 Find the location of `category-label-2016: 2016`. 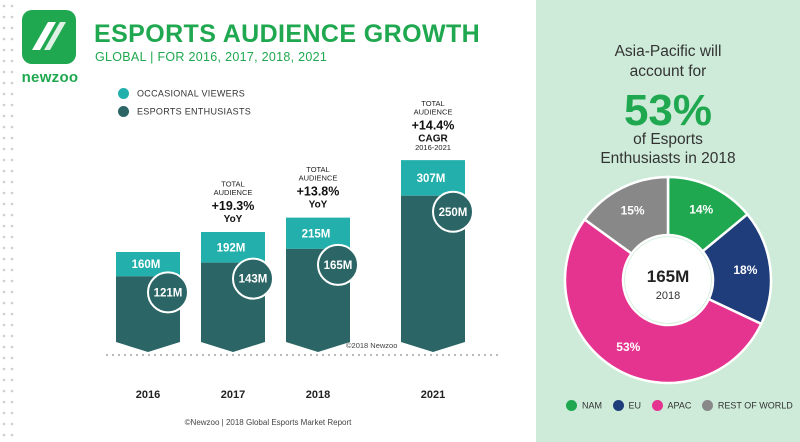

category-label-2016: 2016 is located at coordinates (148, 395).